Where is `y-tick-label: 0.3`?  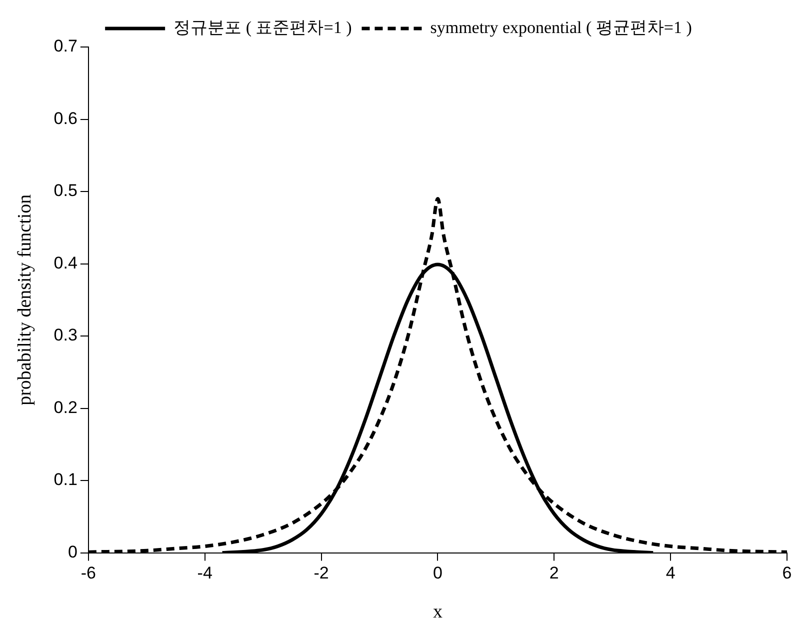 y-tick-label: 0.3 is located at coordinates (66, 335).